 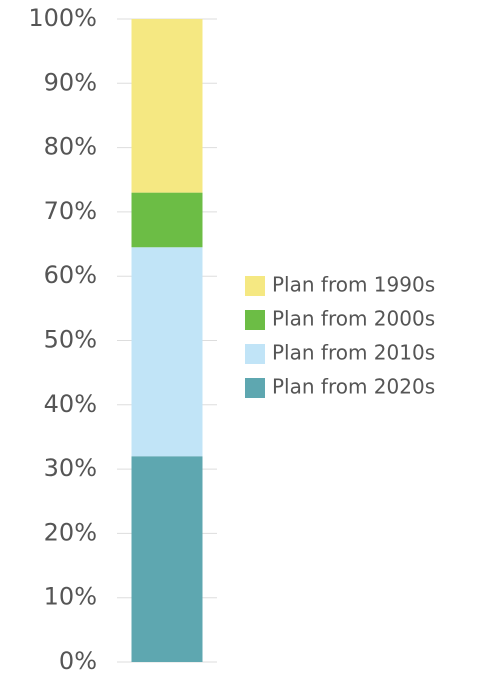 What do you see at coordinates (353, 319) in the screenshot?
I see `legend-label: Plan from 2000s` at bounding box center [353, 319].